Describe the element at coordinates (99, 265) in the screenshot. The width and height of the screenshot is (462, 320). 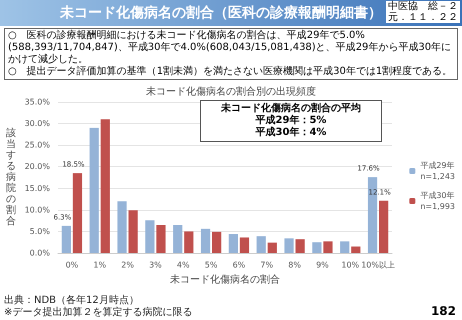
I see `x-tick-label: 1%` at that location.